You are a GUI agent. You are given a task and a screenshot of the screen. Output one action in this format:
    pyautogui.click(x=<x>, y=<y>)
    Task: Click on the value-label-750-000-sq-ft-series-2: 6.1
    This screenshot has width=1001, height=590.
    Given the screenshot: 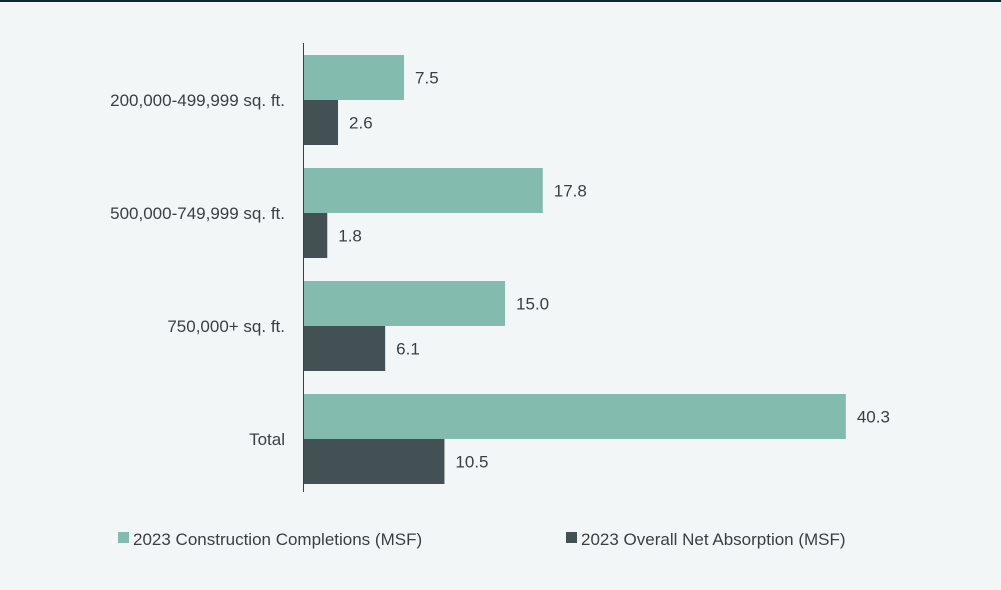 What is the action you would take?
    pyautogui.click(x=408, y=349)
    